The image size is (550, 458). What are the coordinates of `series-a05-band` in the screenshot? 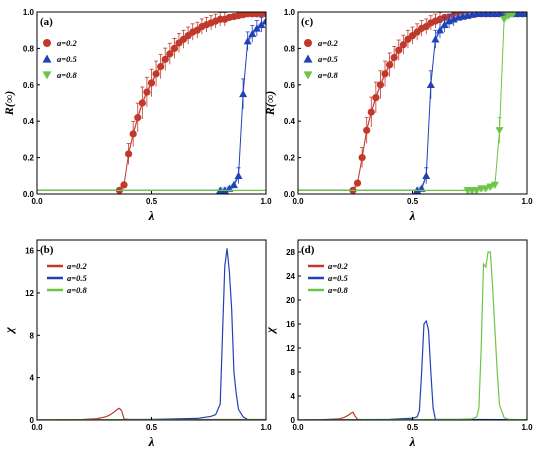 It's located at (472, 103).